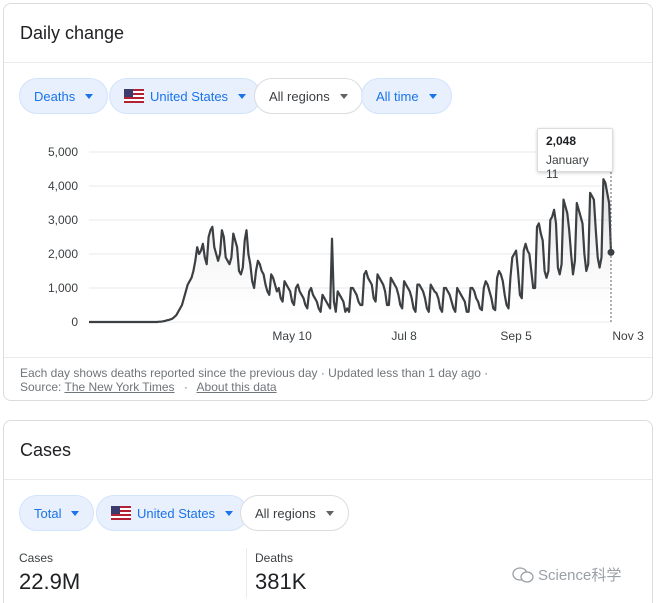 The image size is (656, 603). What do you see at coordinates (328, 357) in the screenshot?
I see `chart-divider` at bounding box center [328, 357].